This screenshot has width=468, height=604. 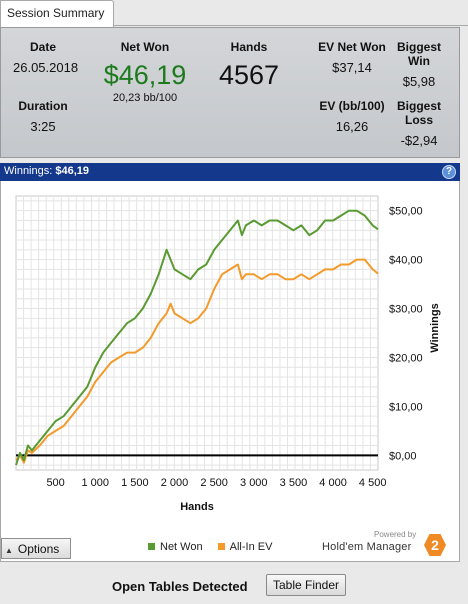 What do you see at coordinates (175, 483) in the screenshot?
I see `x-tick-label: 2 000` at bounding box center [175, 483].